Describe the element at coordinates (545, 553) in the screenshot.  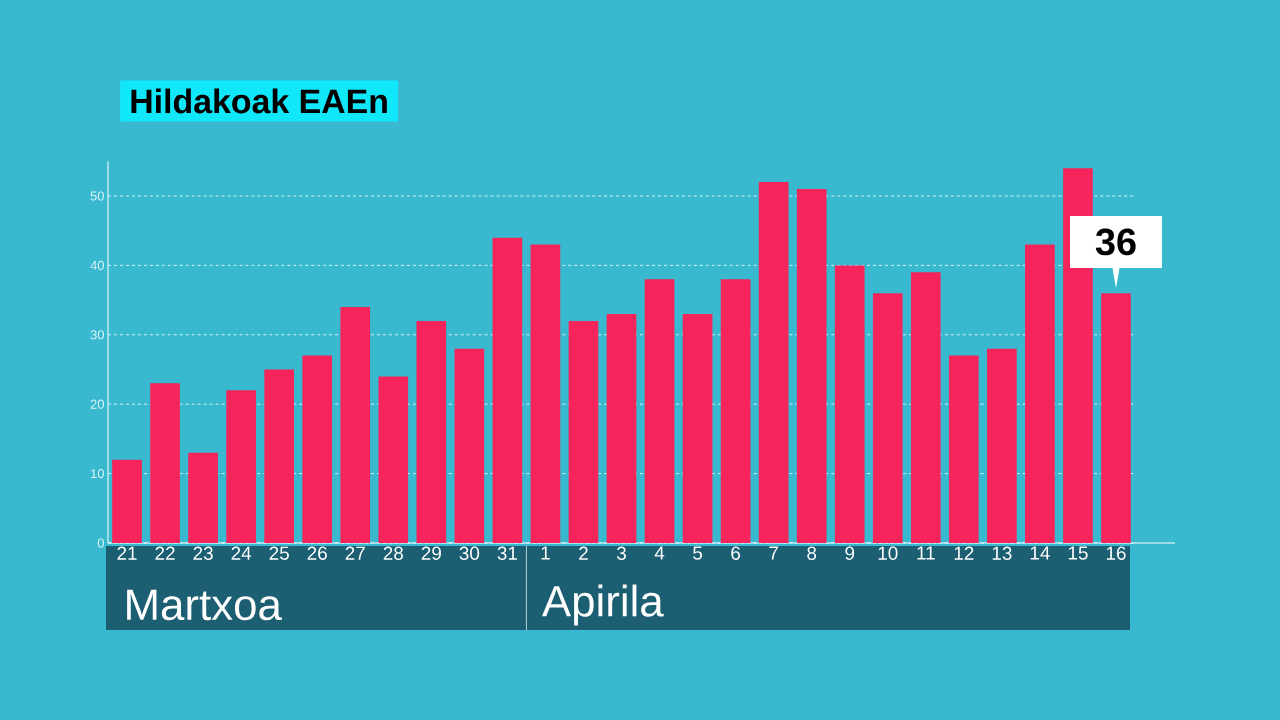
I see `x-tick-label: 1` at that location.